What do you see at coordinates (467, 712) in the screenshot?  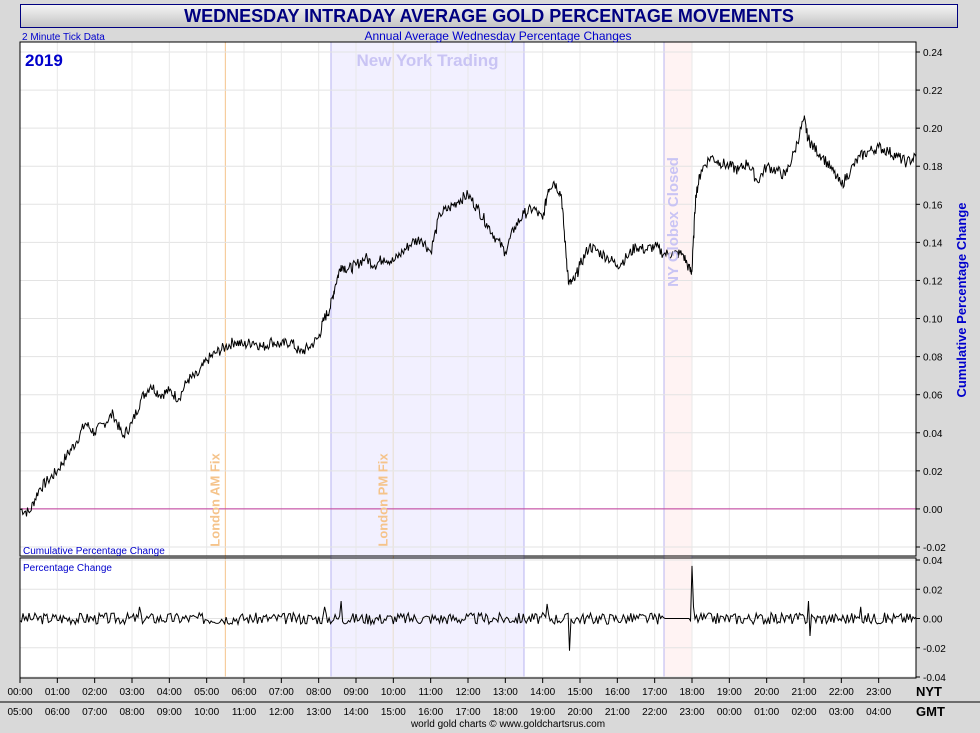 I see `gmt-tick-label: 17:00` at bounding box center [467, 712].